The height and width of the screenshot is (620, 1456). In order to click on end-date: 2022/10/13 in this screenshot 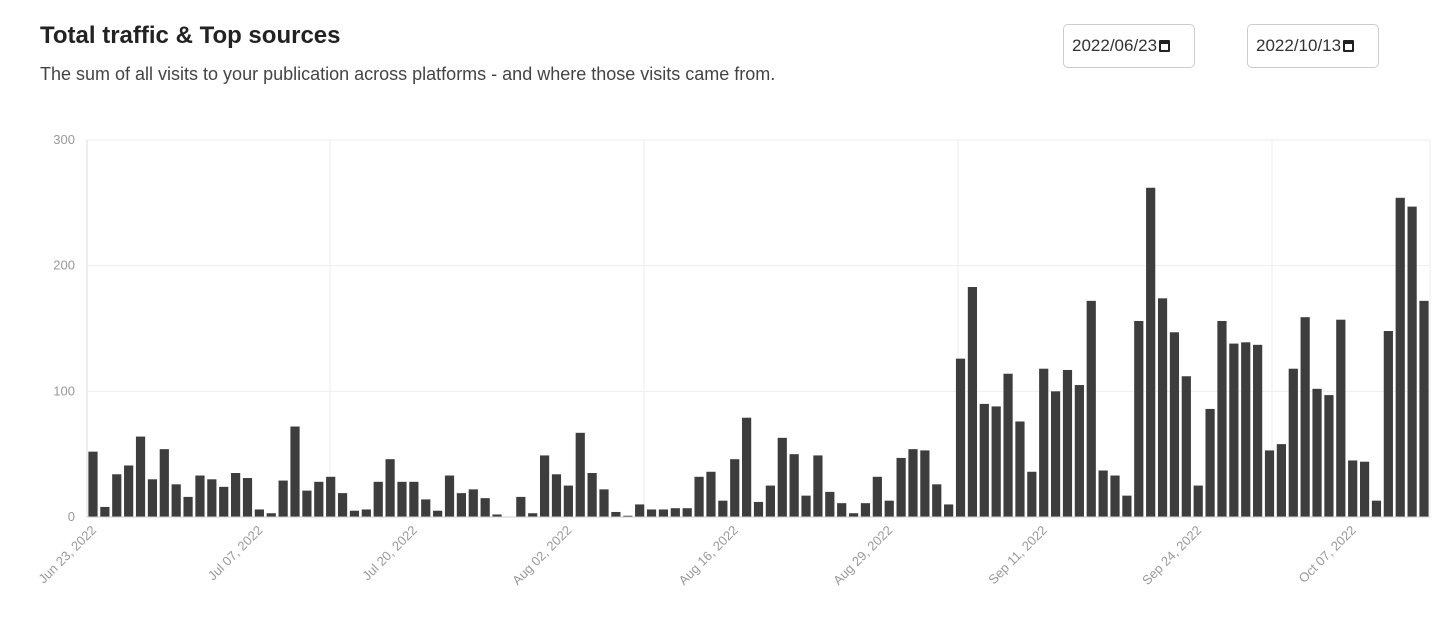, I will do `click(1299, 45)`.